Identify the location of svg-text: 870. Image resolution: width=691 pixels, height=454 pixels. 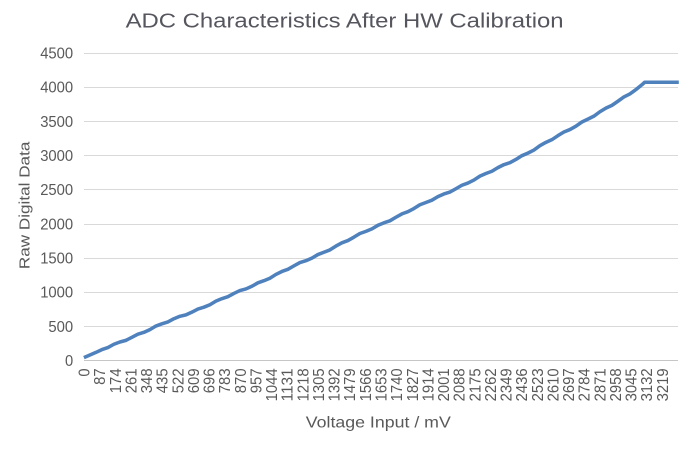
(241, 380).